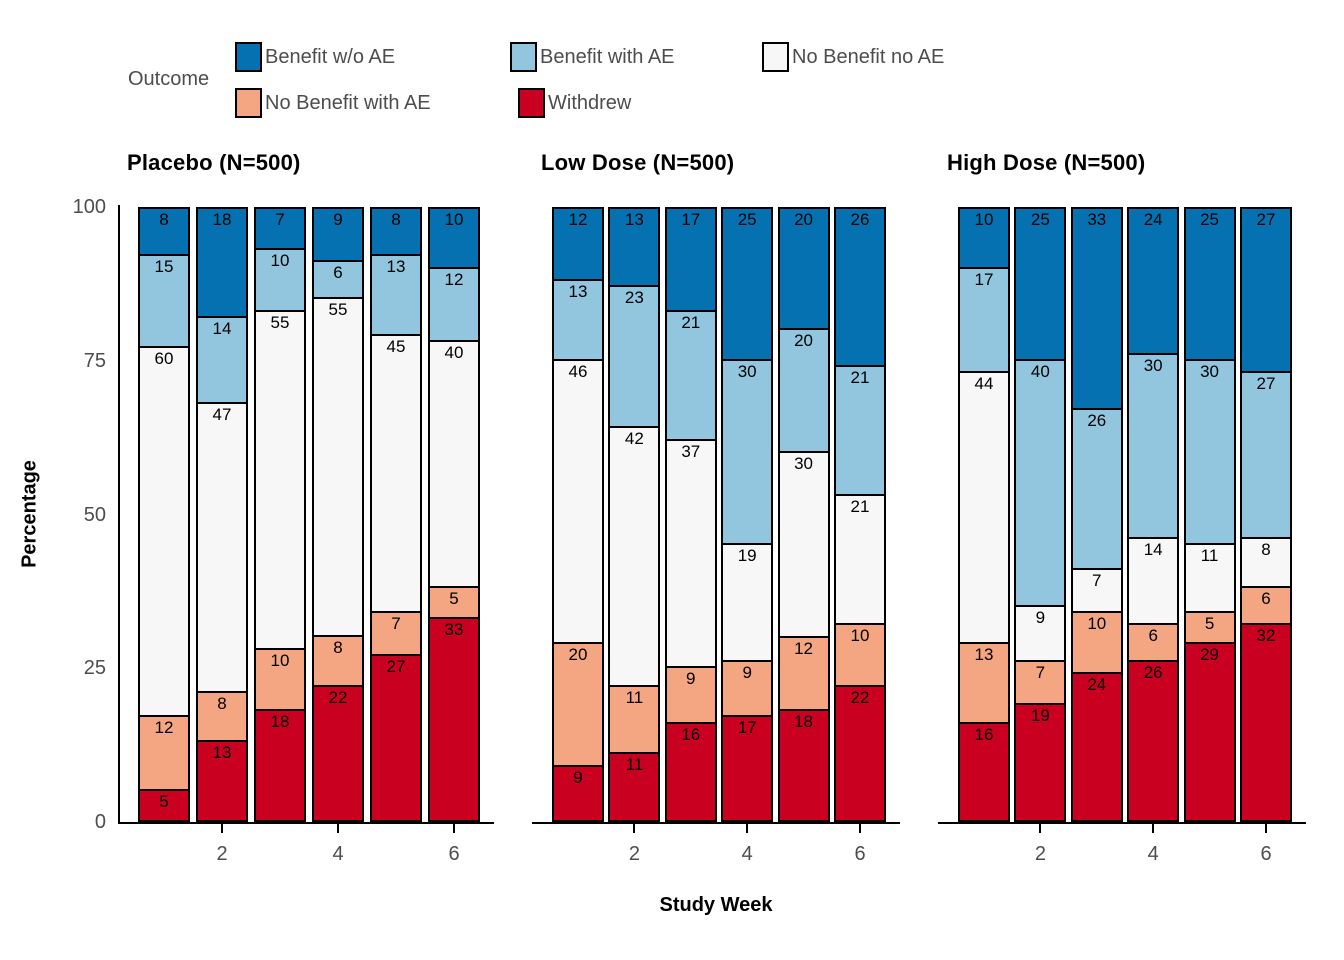  Describe the element at coordinates (315, 57) in the screenshot. I see `legend-item: Benefit w/o AE` at that location.